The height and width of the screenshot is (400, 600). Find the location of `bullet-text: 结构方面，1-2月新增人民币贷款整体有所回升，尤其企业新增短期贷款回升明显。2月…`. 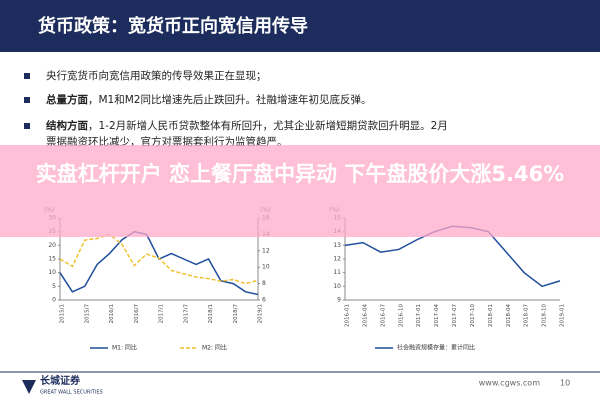

bullet-text: 结构方面，1-2月新增人民币贷款整体有所回升，尤其企业新增短期贷款回升明显。2月… is located at coordinates (247, 133).